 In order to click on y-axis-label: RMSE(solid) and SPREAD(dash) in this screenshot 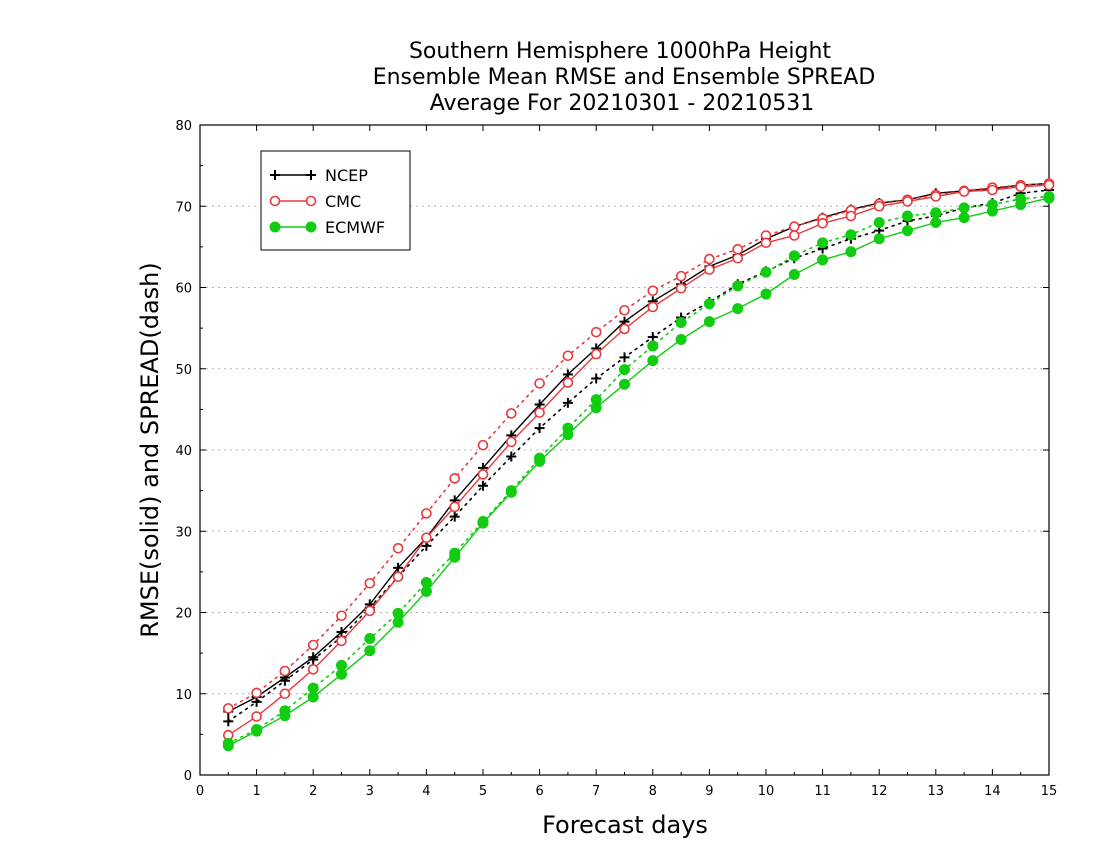, I will do `click(150, 450)`.